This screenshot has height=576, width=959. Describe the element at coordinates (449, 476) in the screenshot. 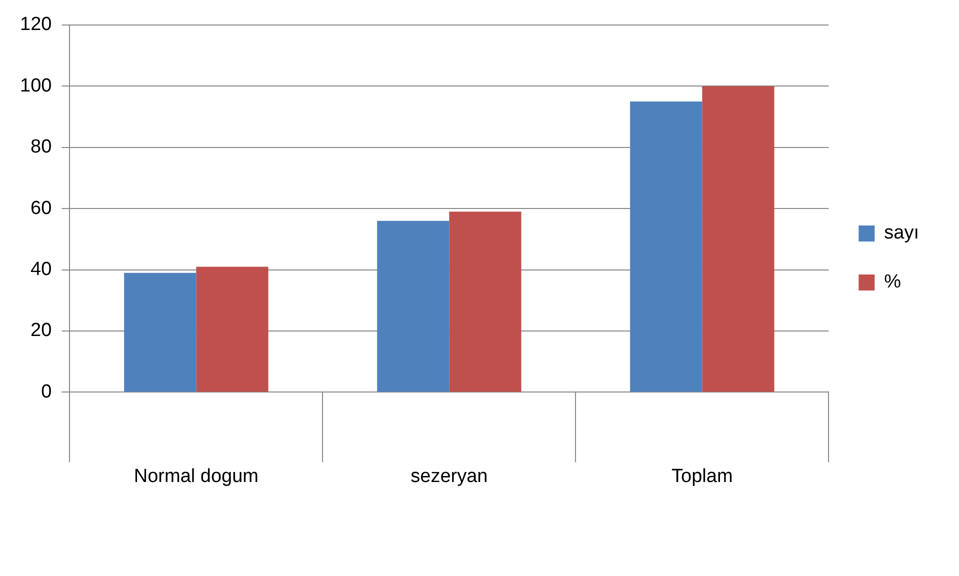

I see `x-tick-label: sezeryan` at that location.